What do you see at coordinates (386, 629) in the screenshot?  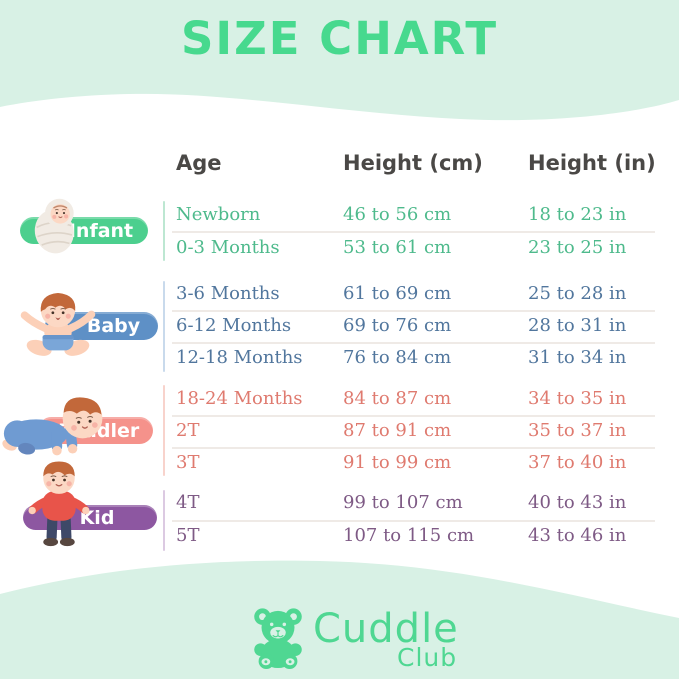 I see `brand-name: Cuddle` at bounding box center [386, 629].